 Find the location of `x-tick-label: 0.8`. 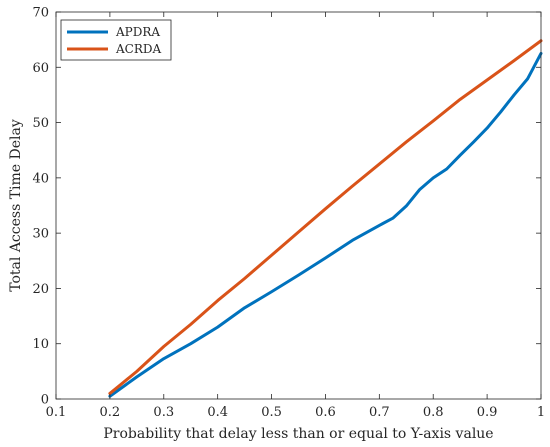

x-tick-label: 0.8 is located at coordinates (433, 412).